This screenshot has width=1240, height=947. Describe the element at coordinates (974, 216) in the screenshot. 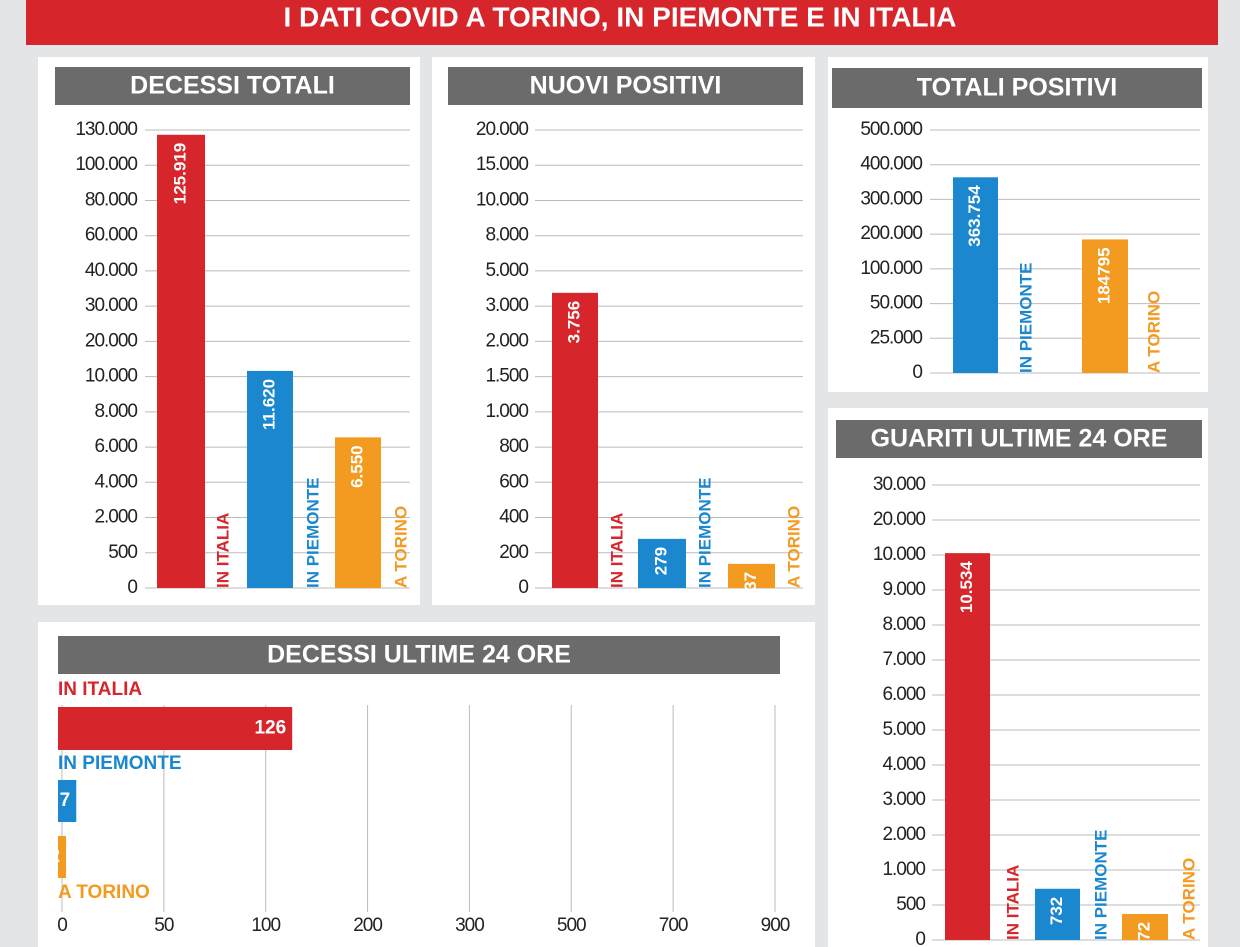

I see `value-label: 363.754` at that location.